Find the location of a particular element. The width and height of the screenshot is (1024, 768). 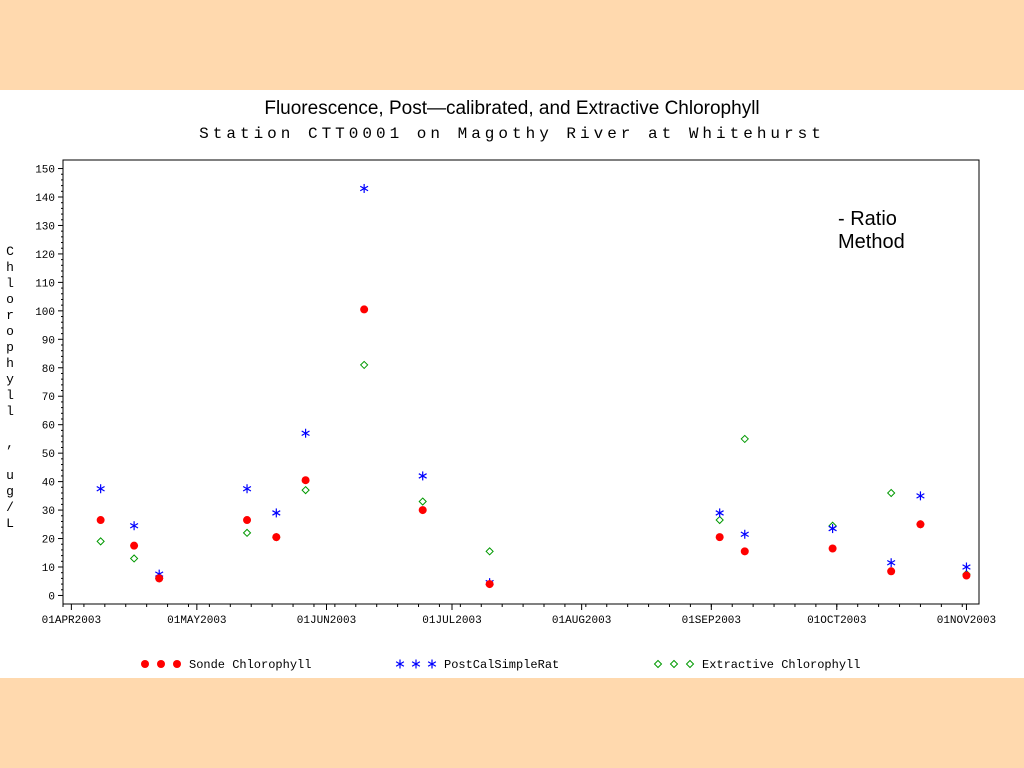

y-tick-label: 150 is located at coordinates (45, 171).